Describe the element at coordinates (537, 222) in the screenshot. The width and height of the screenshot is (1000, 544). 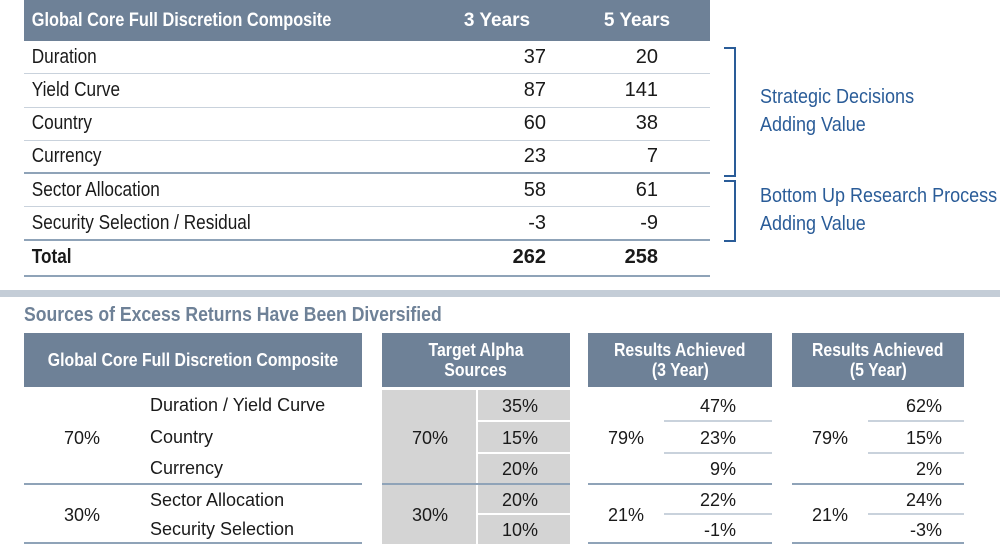
I see `row-3-year-value: -3` at that location.